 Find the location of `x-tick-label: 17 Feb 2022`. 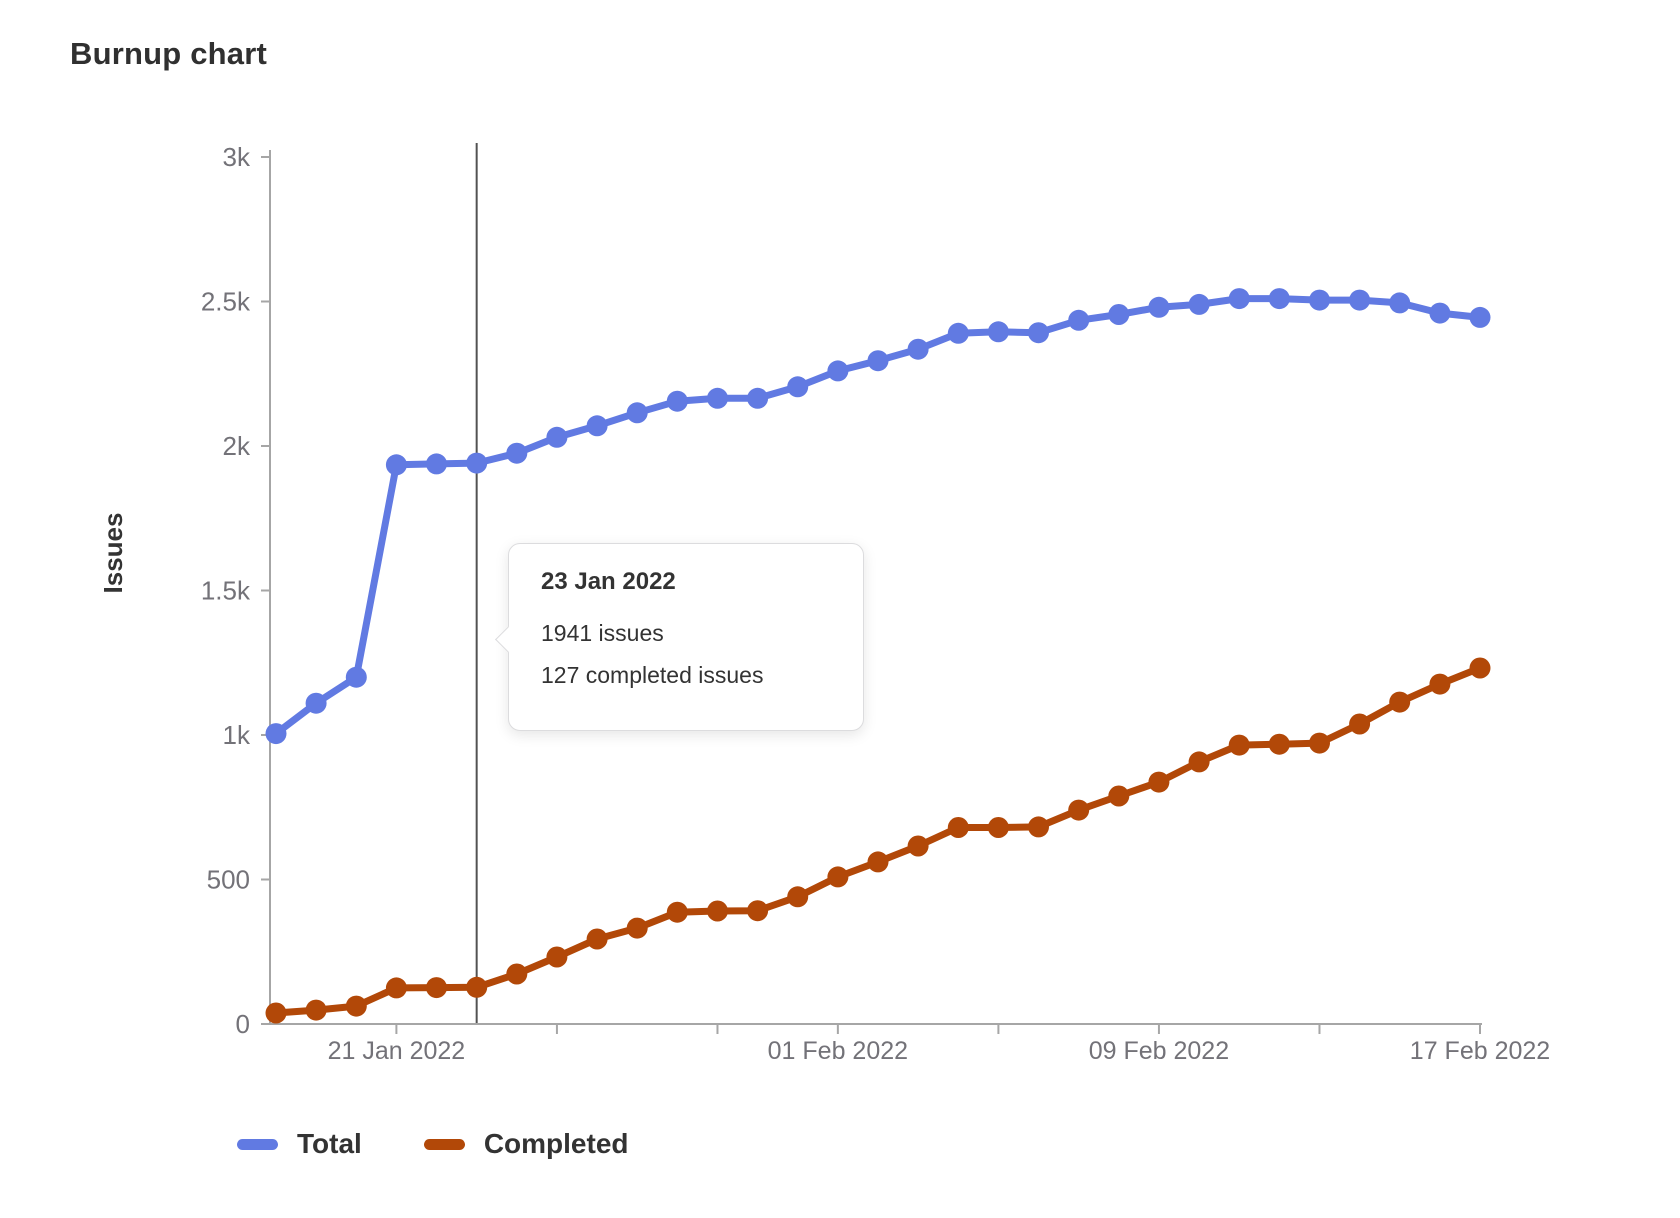

x-tick-label: 17 Feb 2022 is located at coordinates (1480, 1051).